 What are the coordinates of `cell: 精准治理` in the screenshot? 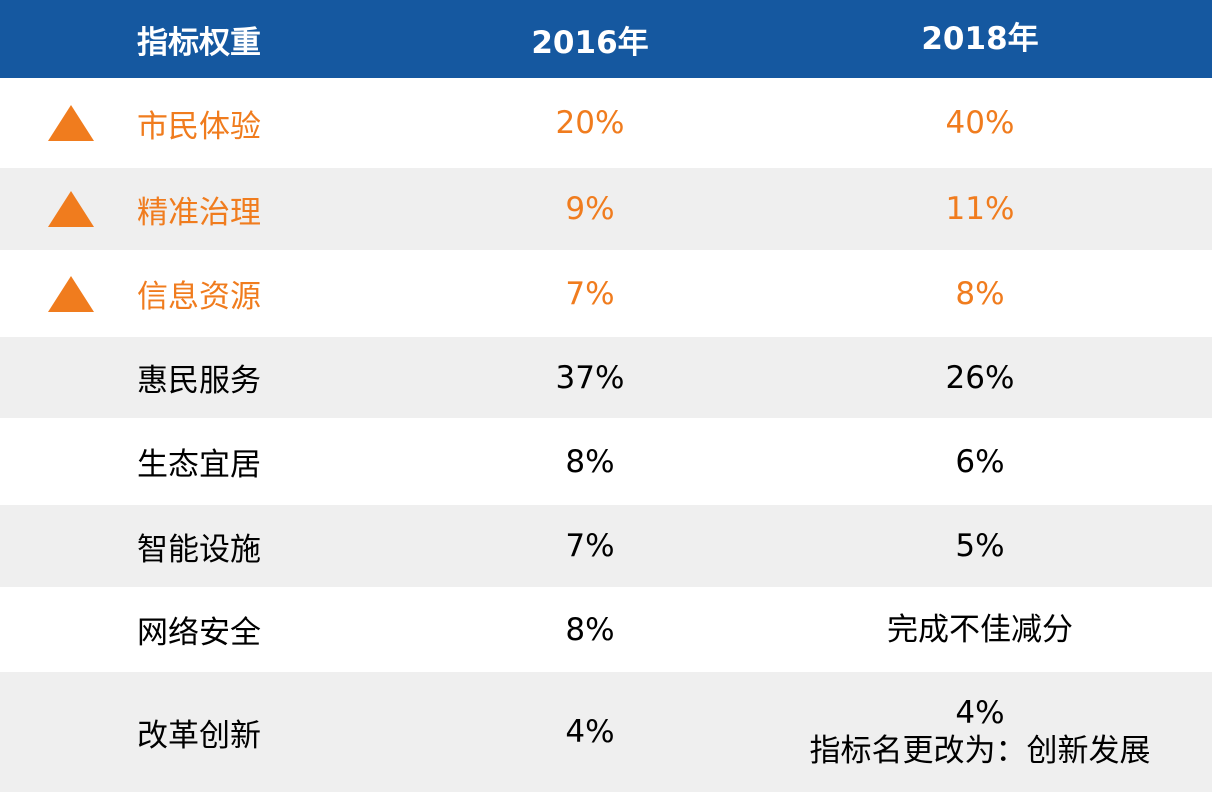 It's located at (199, 212).